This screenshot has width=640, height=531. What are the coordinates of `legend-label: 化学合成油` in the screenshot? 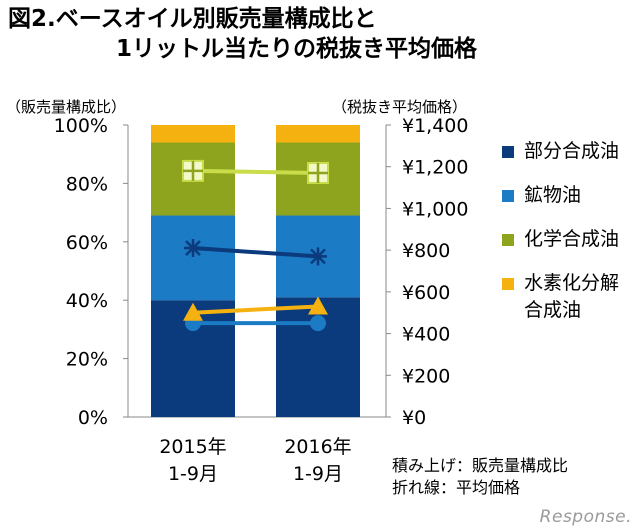 It's located at (572, 239).